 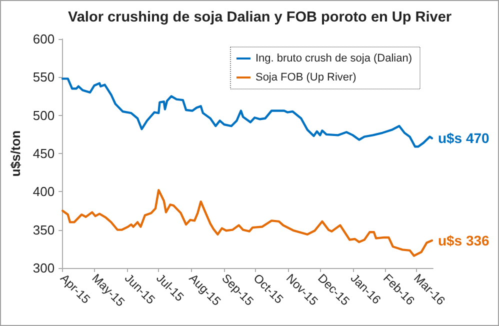 What do you see at coordinates (43, 39) in the screenshot?
I see `y-tick-label: 600` at bounding box center [43, 39].